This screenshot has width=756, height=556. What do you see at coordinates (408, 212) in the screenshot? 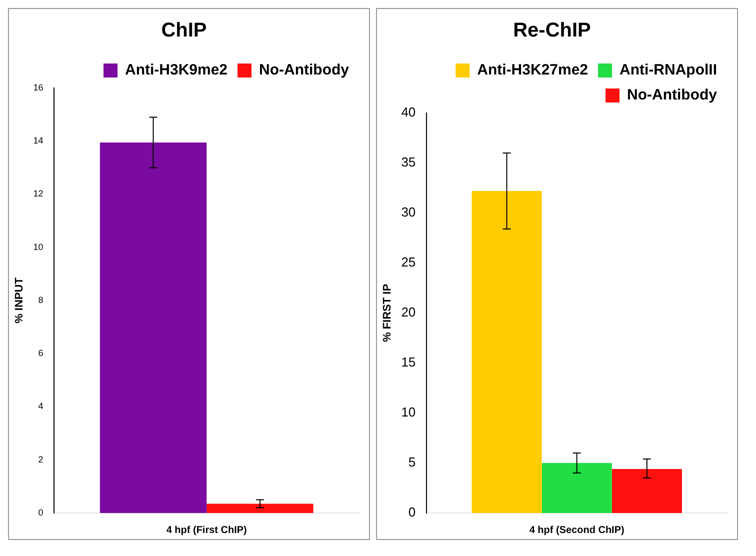
I see `y-tick-label: 30` at bounding box center [408, 212].